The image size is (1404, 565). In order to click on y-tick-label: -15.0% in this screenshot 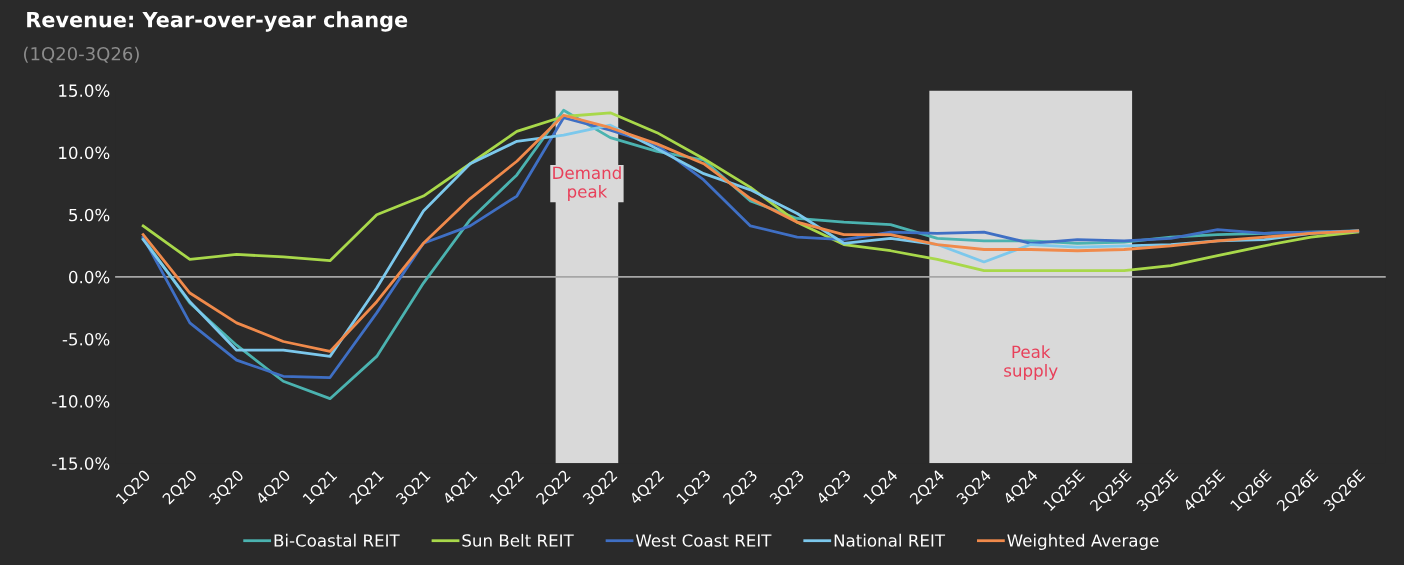, I will do `click(81, 463)`.